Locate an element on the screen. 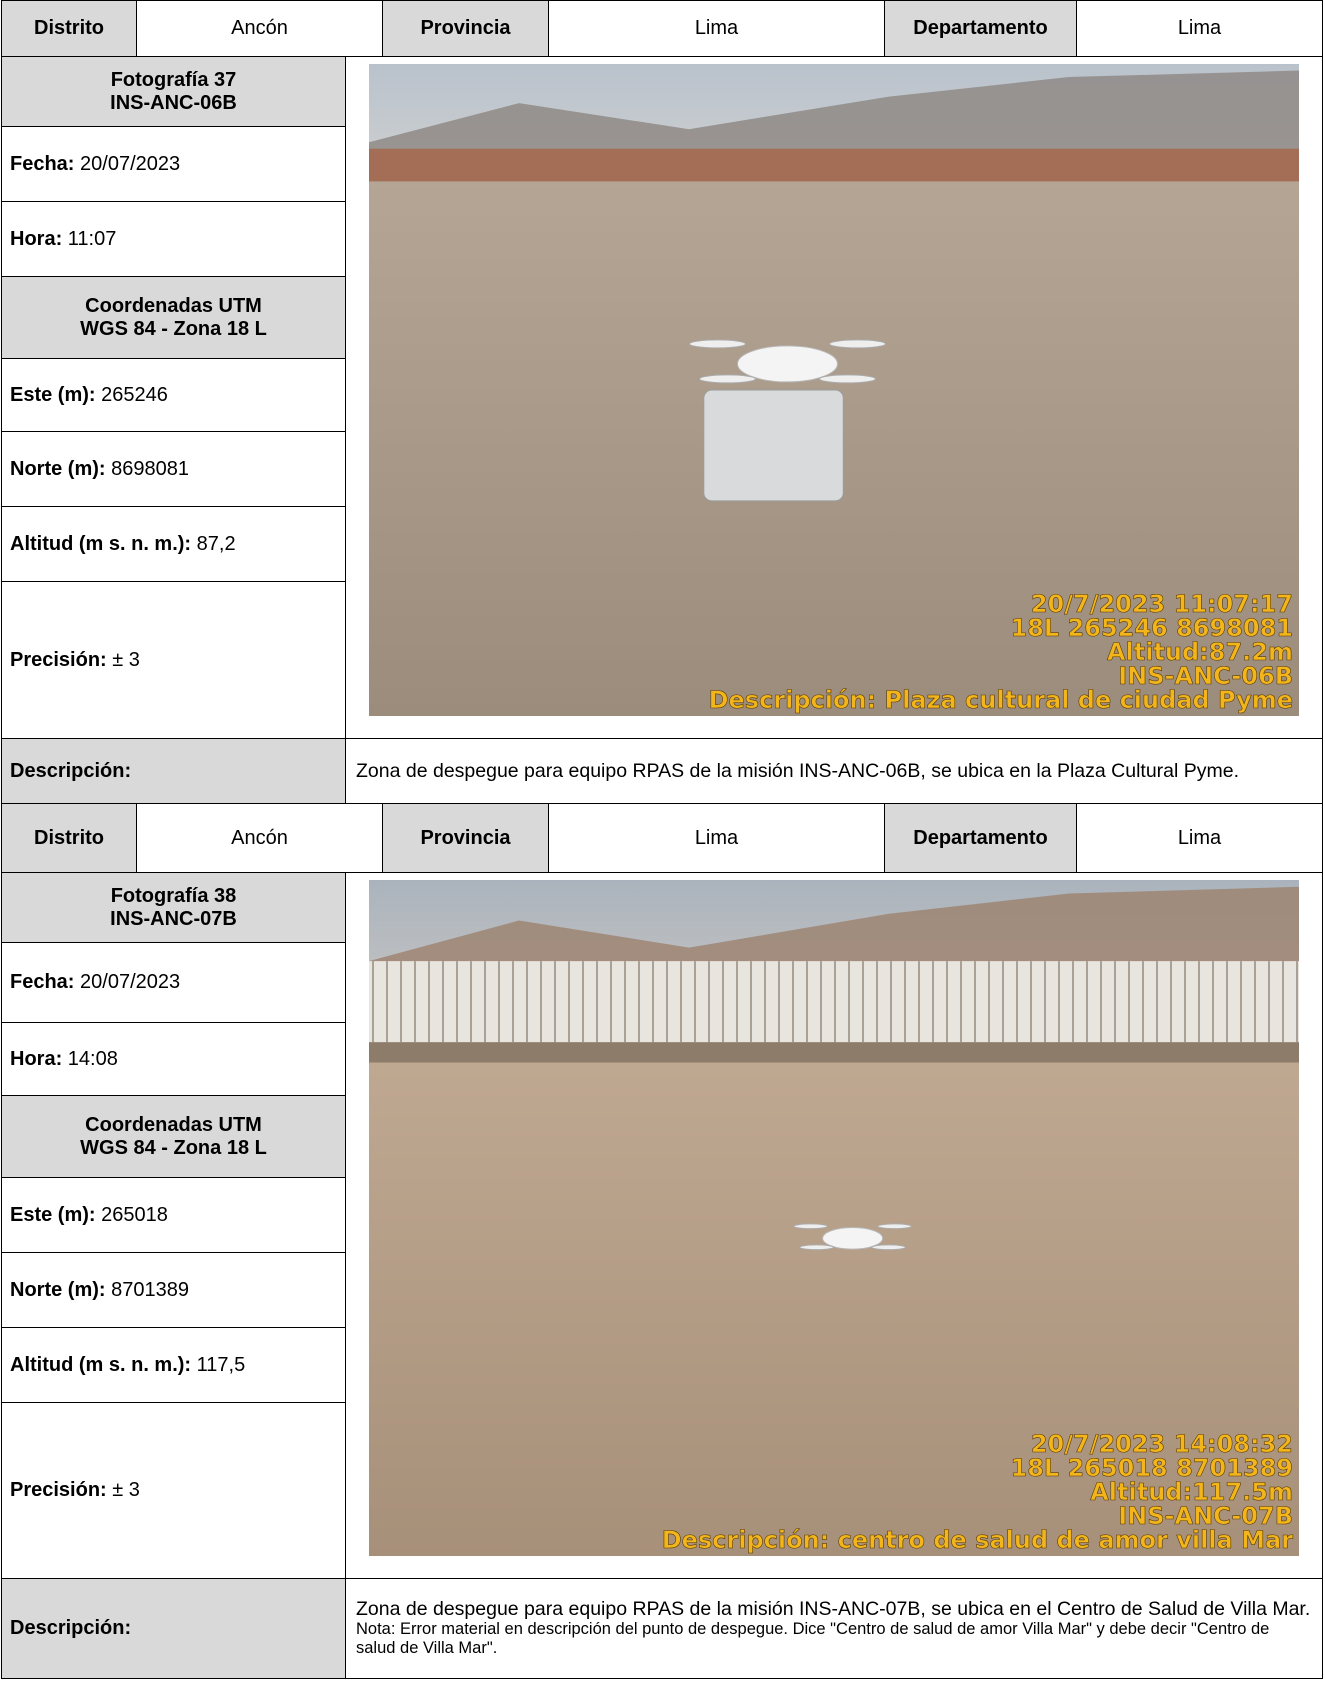 This screenshot has width=1325, height=1685. field-value: 265018 is located at coordinates (134, 1214).